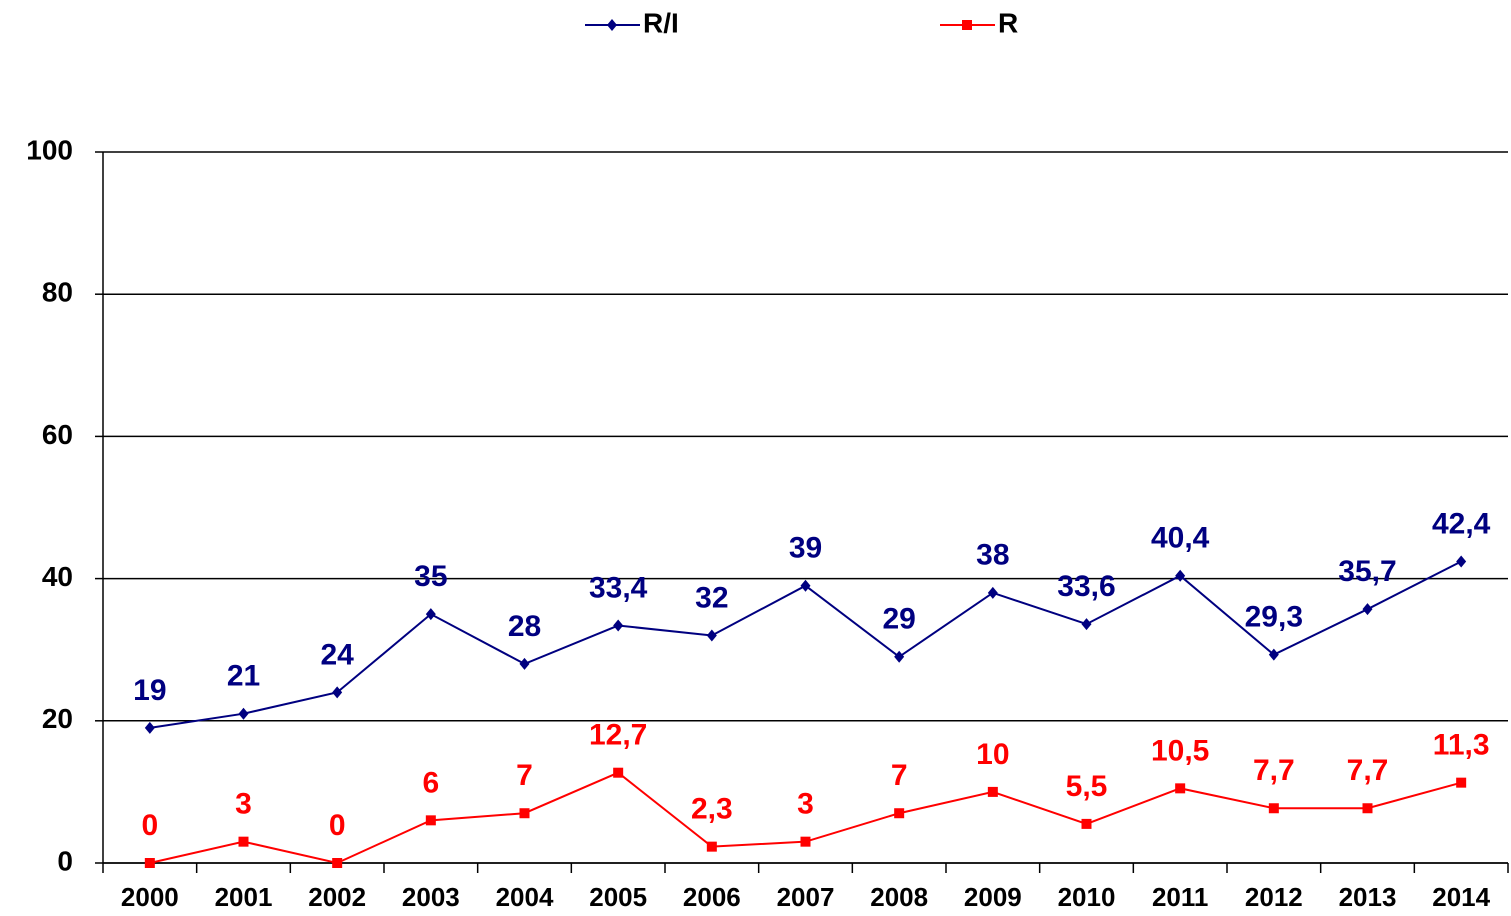 Image resolution: width=1511 pixels, height=916 pixels. I want to click on data-label: 29, so click(898, 619).